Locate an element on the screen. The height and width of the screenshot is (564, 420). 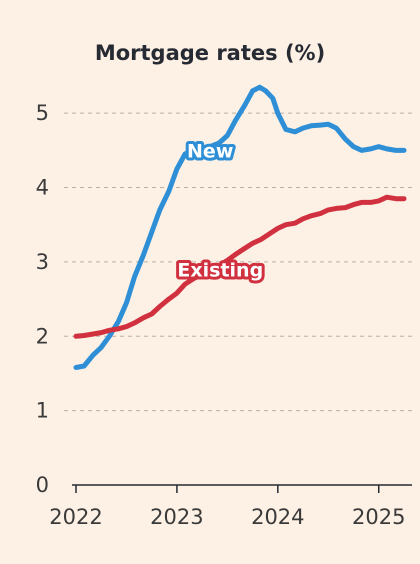
y-tick-label: 4 is located at coordinates (42, 188).